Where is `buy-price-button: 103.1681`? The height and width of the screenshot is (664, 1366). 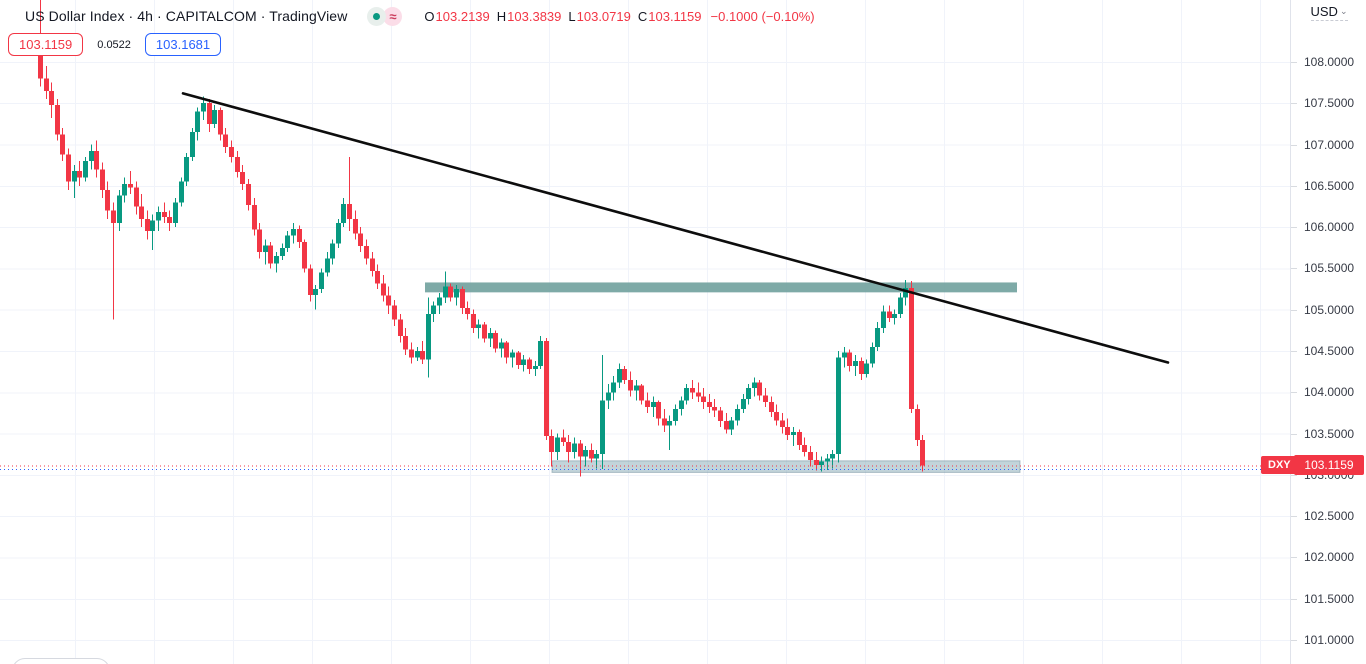
buy-price-button: 103.1681 is located at coordinates (183, 44).